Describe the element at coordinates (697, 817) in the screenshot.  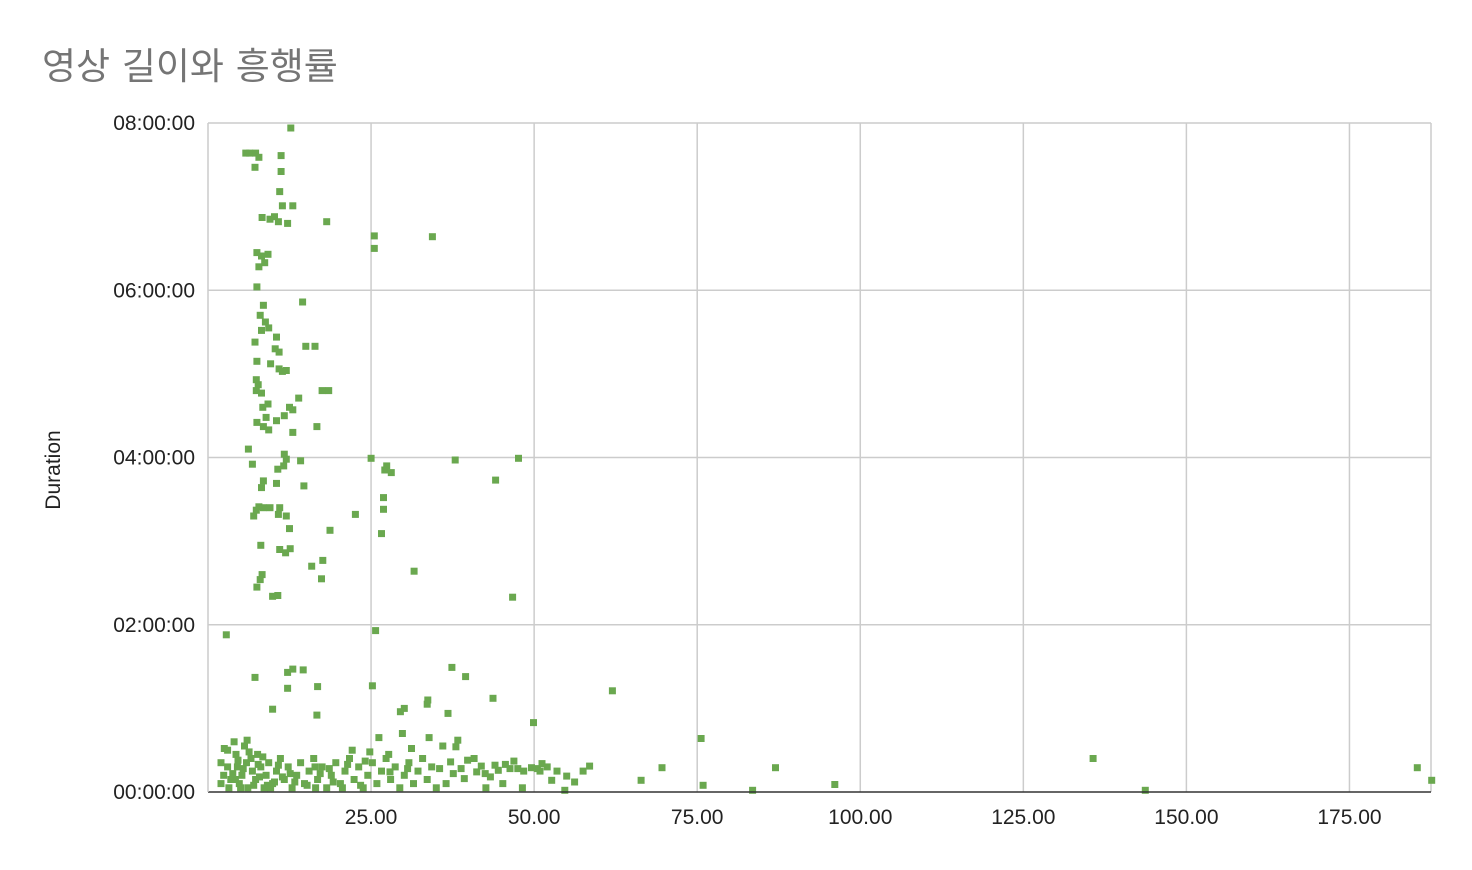
I see `x-tick-label: 75.00` at that location.